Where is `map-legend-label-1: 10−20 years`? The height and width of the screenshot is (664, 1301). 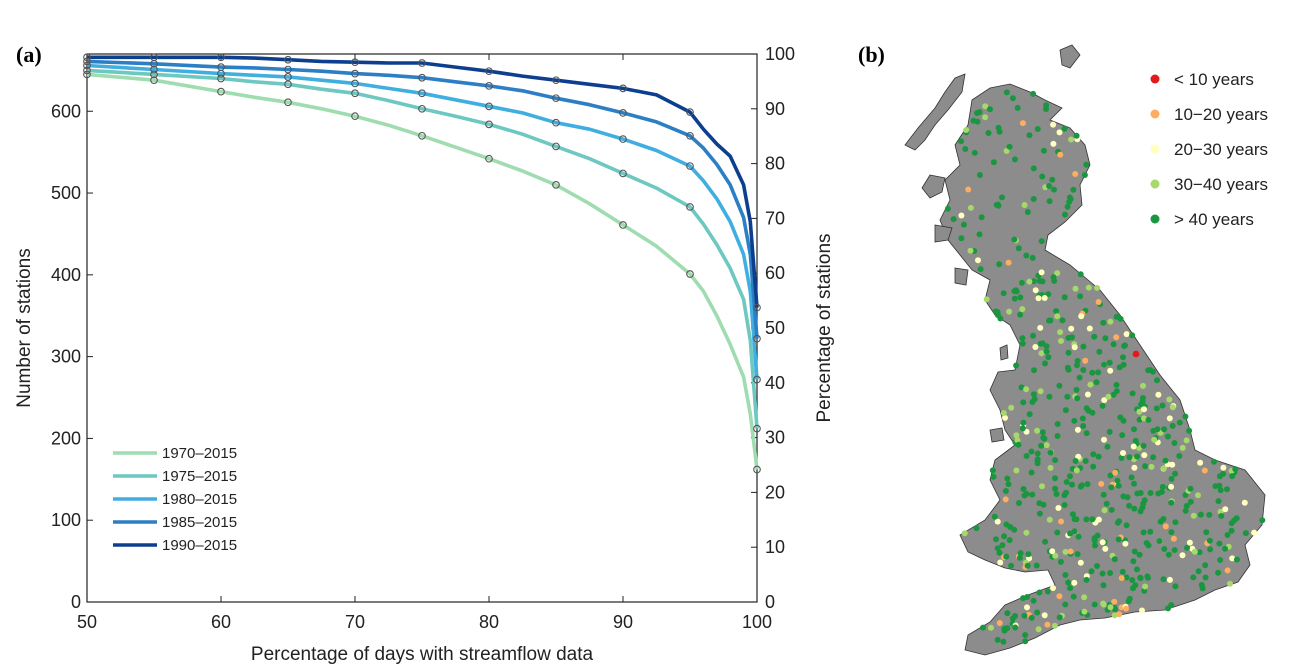 map-legend-label-1: 10−20 years is located at coordinates (1221, 114).